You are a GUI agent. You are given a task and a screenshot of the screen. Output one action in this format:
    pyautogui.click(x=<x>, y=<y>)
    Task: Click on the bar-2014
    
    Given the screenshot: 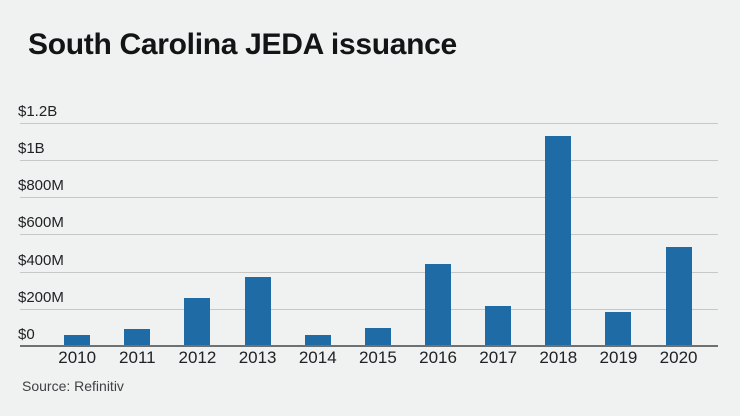 What is the action you would take?
    pyautogui.click(x=317, y=340)
    